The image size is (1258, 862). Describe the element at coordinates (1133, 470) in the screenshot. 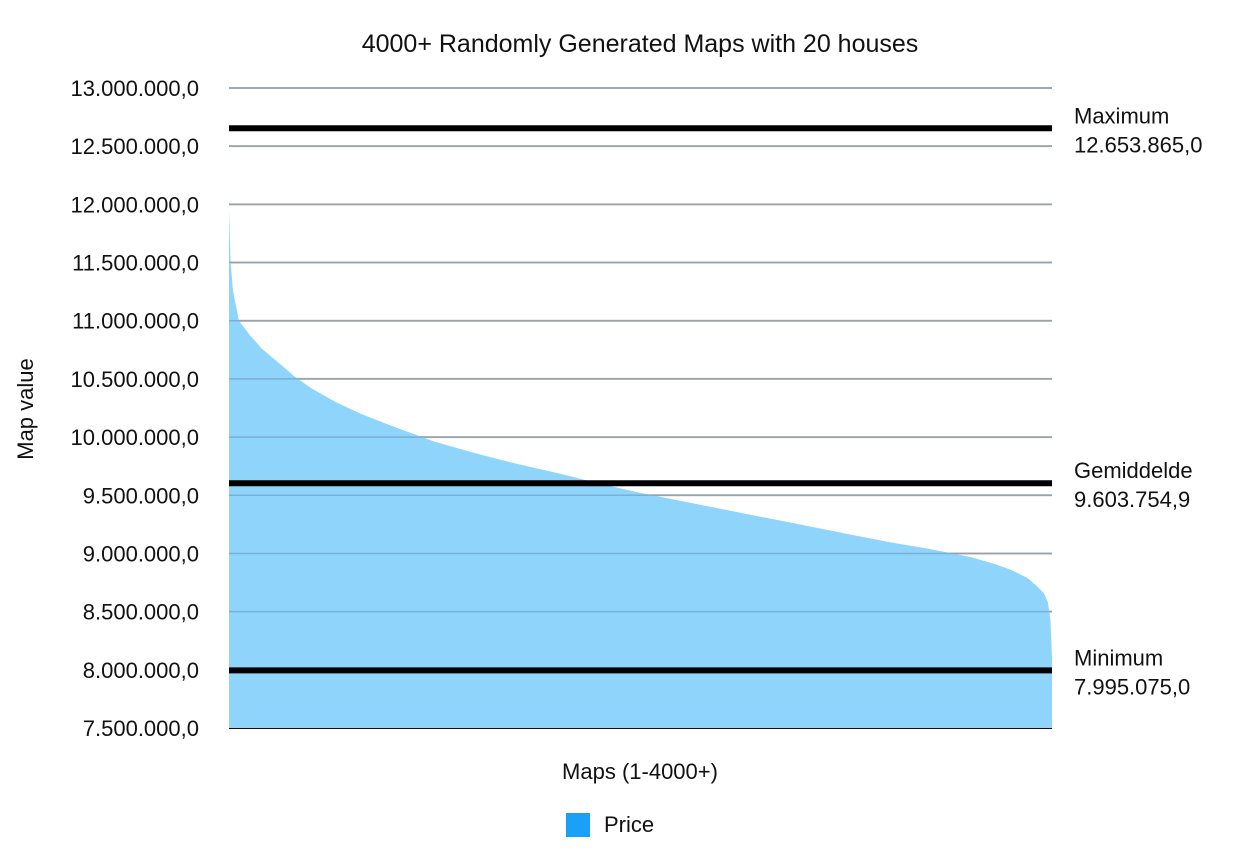

I see `annotation-label: Gemiddelde` at that location.